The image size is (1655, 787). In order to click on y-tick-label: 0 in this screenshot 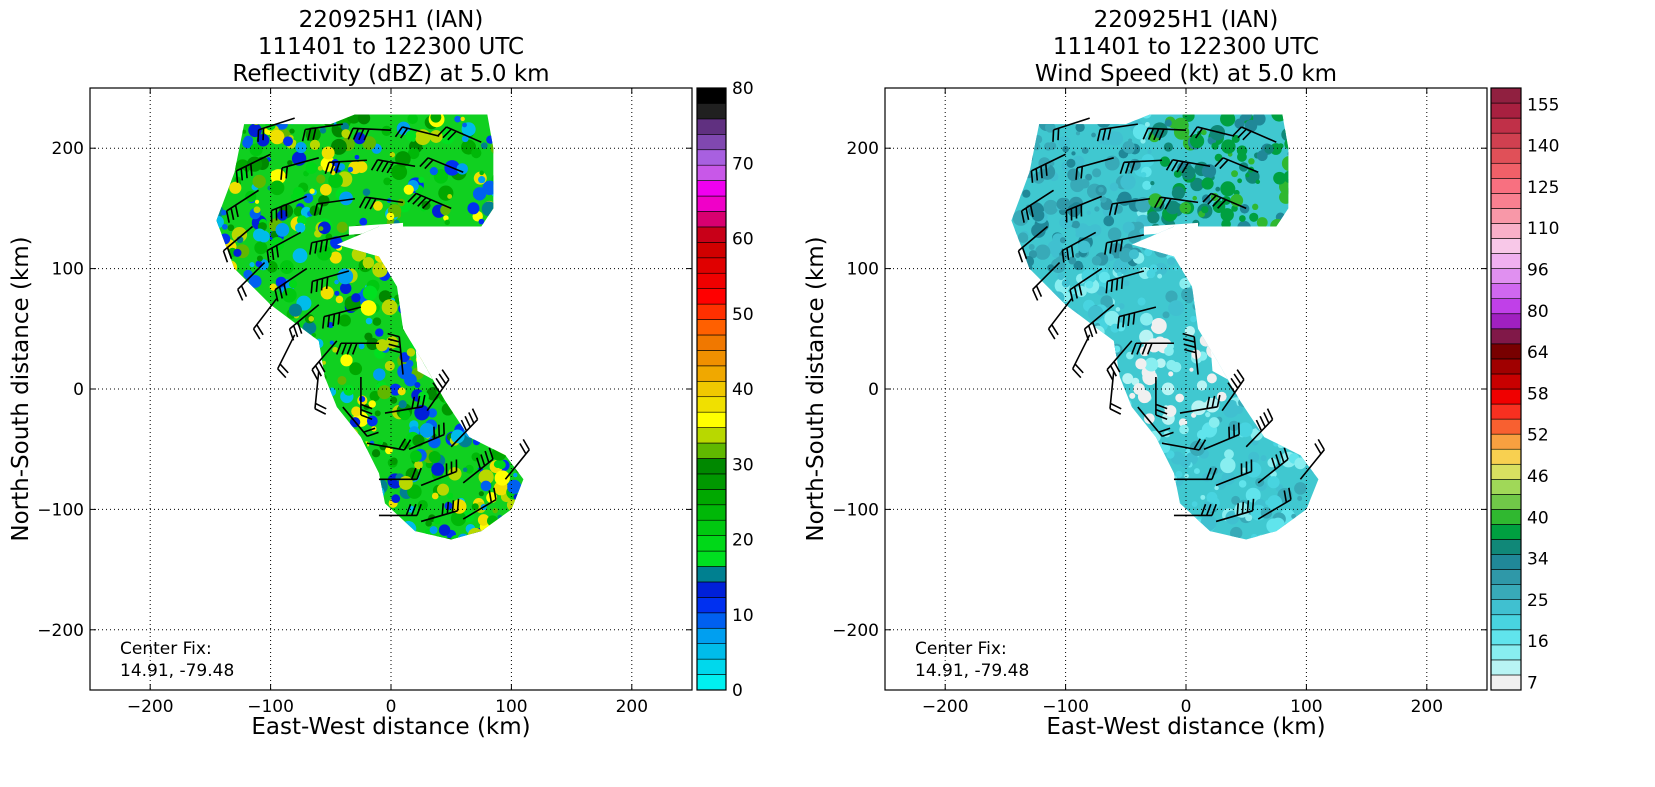, I will do `click(78, 390)`.